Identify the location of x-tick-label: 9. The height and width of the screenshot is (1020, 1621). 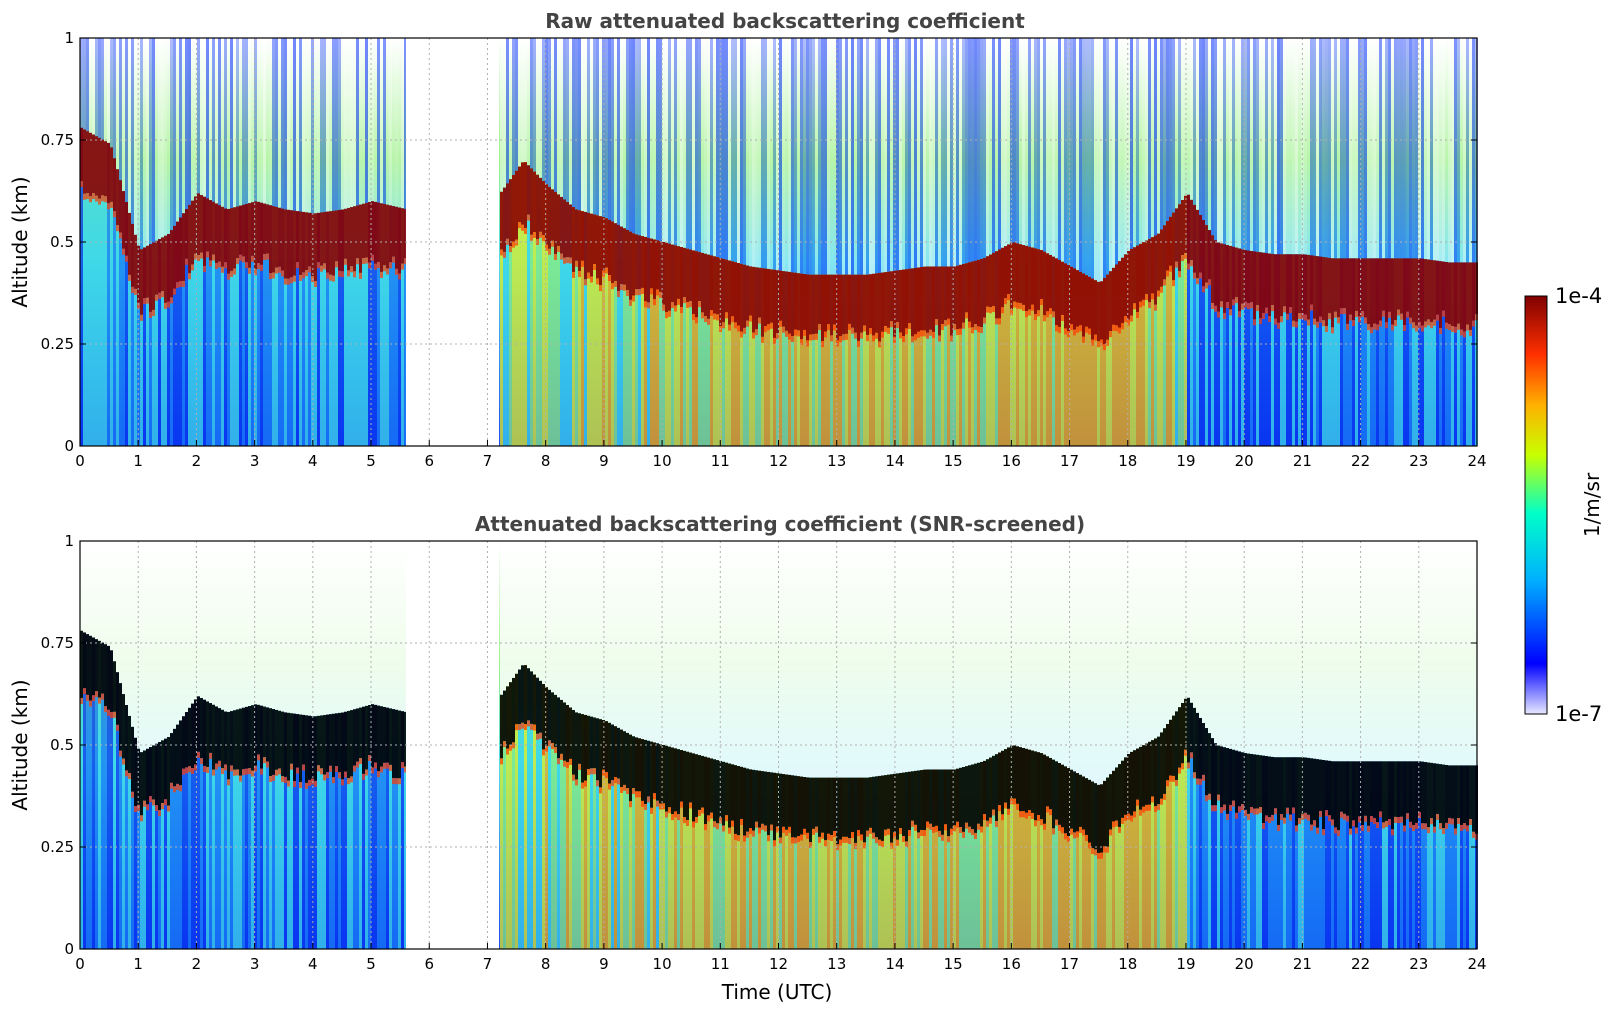
(604, 964).